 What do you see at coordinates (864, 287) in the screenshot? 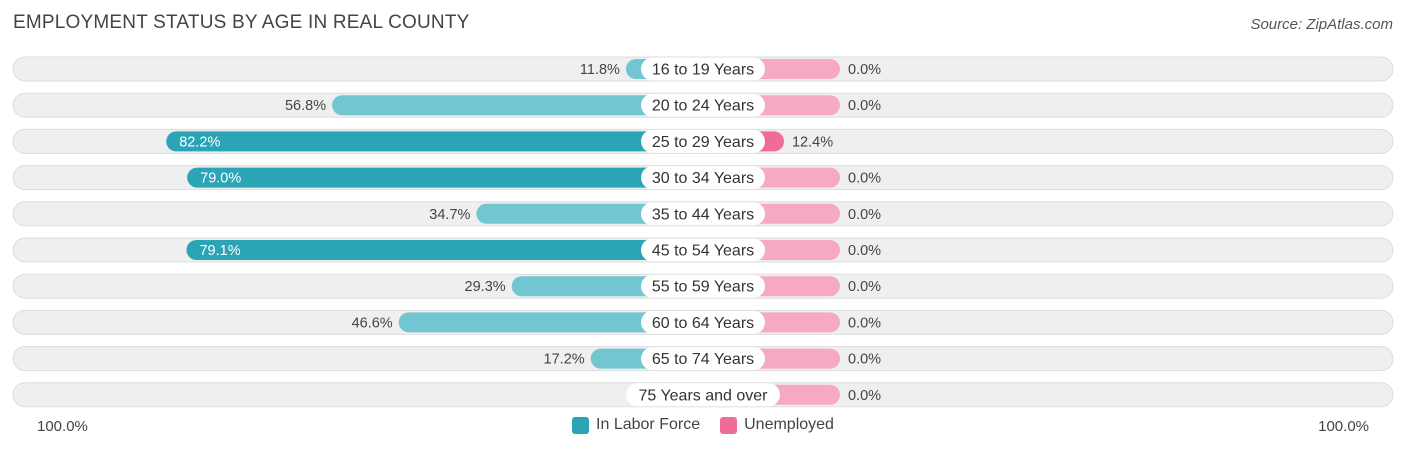
I see `unemployed-value-7: 0.0%` at bounding box center [864, 287].